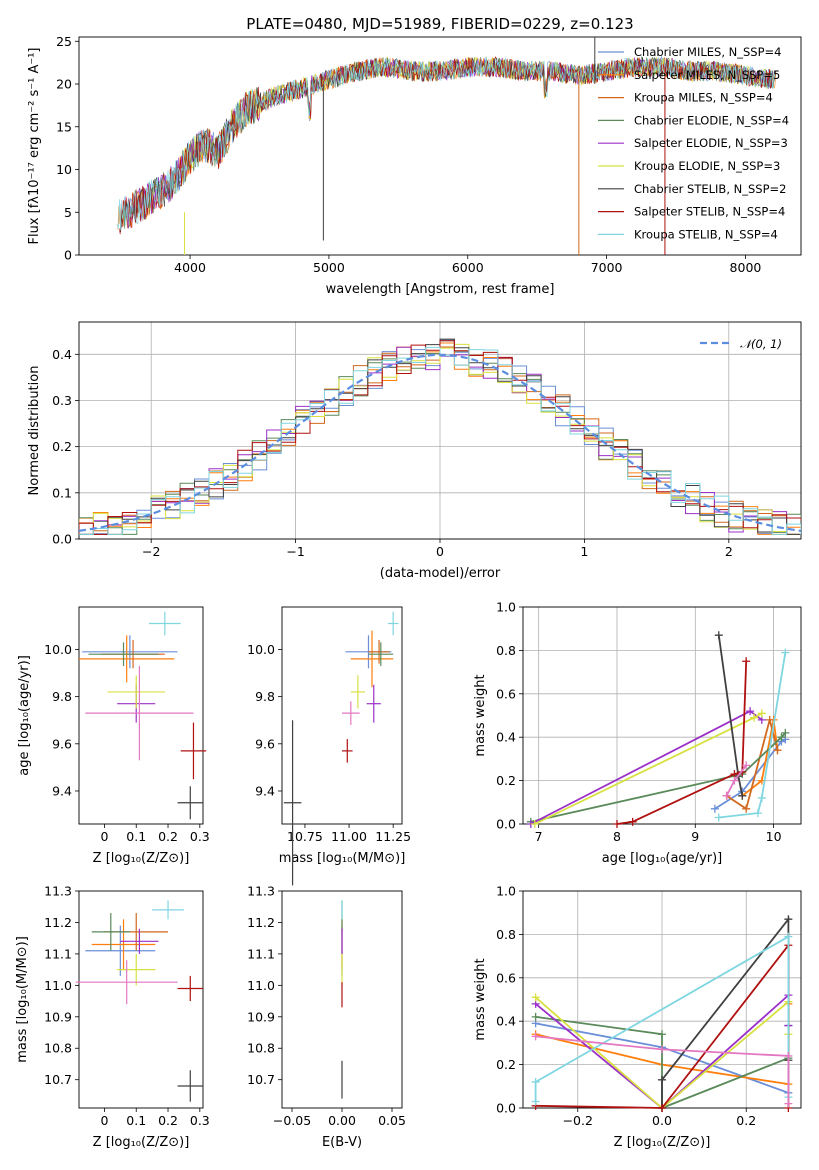 The image size is (819, 1170). What do you see at coordinates (22, 999) in the screenshot?
I see `y-axis-label: mass [log₁₀(M/M⊙)]` at bounding box center [22, 999].